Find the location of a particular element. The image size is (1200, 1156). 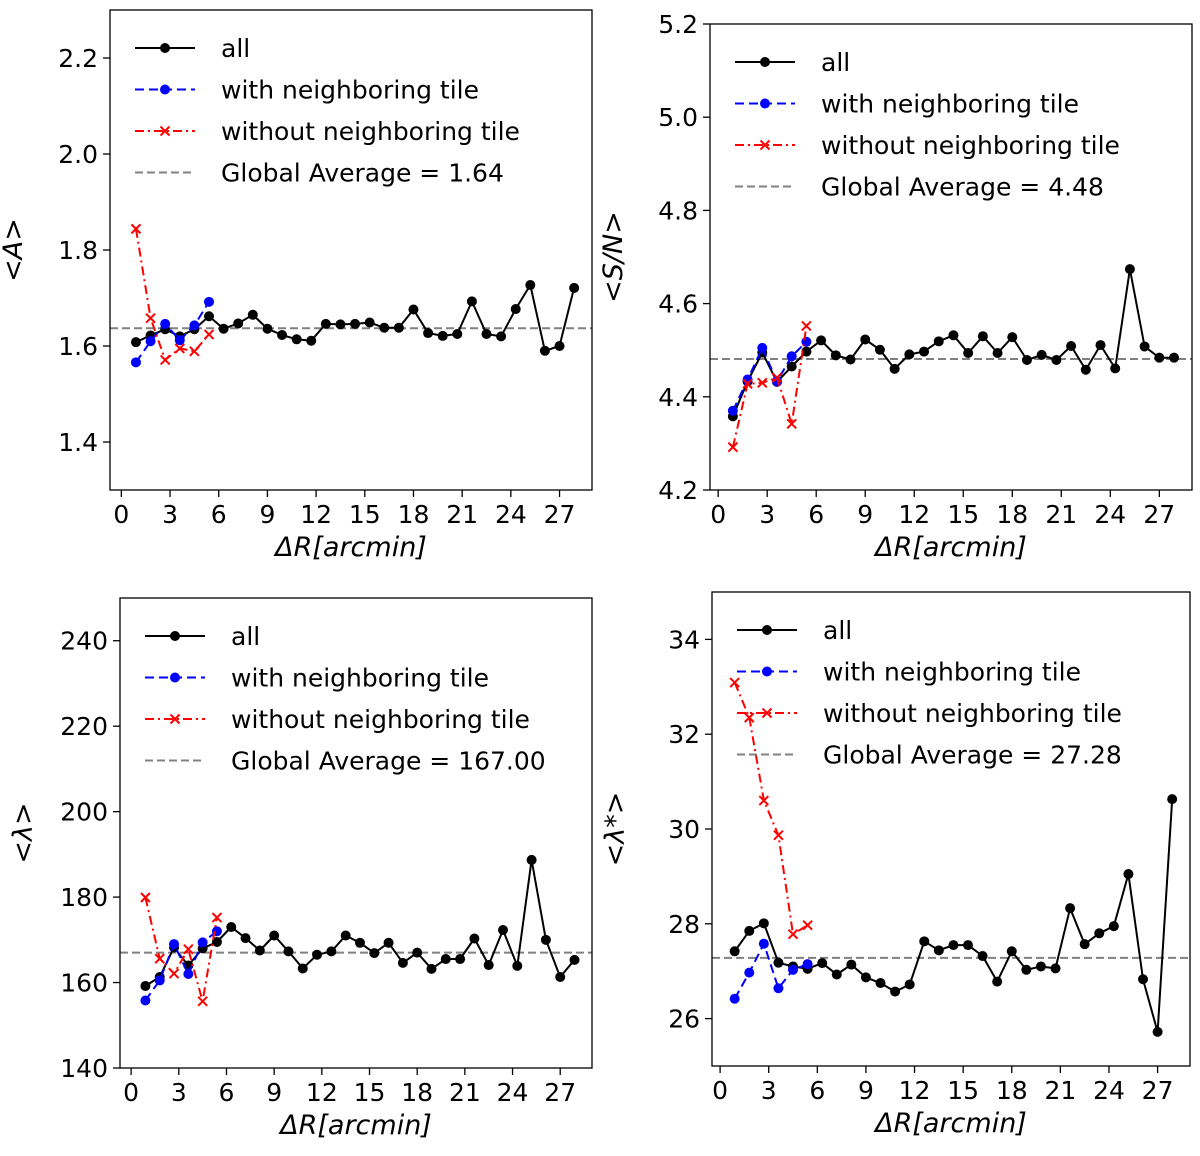

x-tick-label: 24 is located at coordinates (511, 514).